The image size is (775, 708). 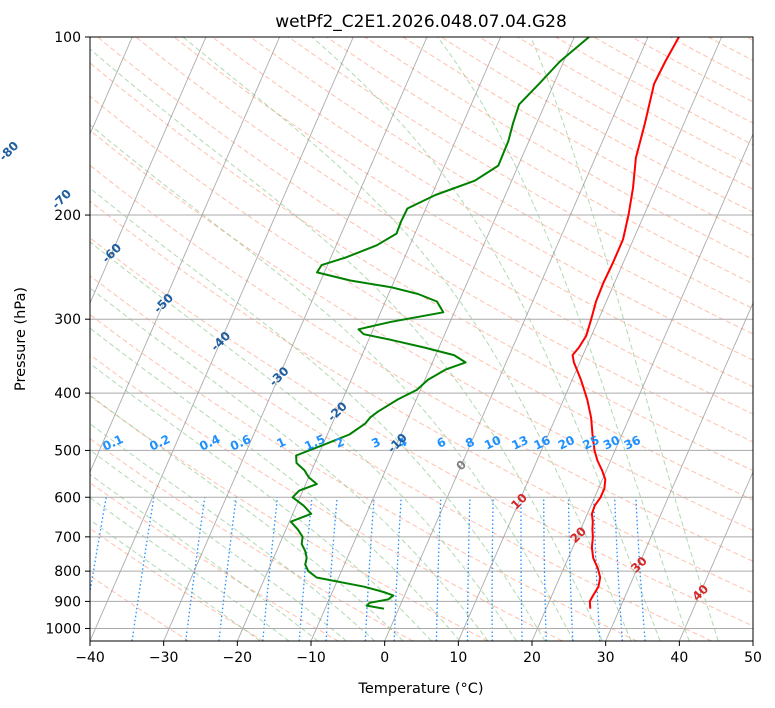 What do you see at coordinates (67, 498) in the screenshot?
I see `y-tick-label: 600` at bounding box center [67, 498].